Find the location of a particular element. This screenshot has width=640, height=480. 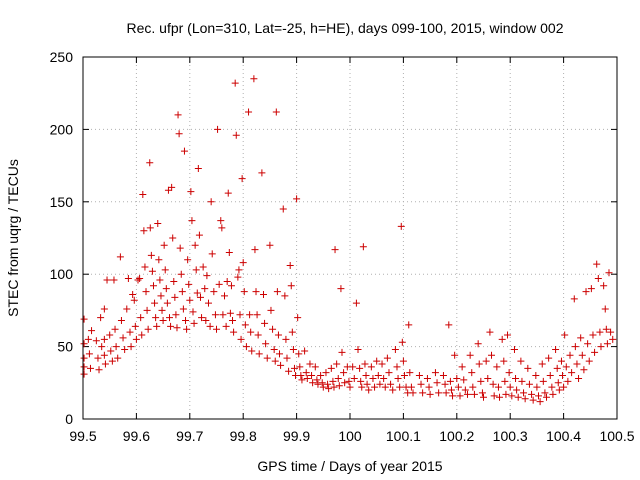

x-tick-label: 99.6 is located at coordinates (136, 436).